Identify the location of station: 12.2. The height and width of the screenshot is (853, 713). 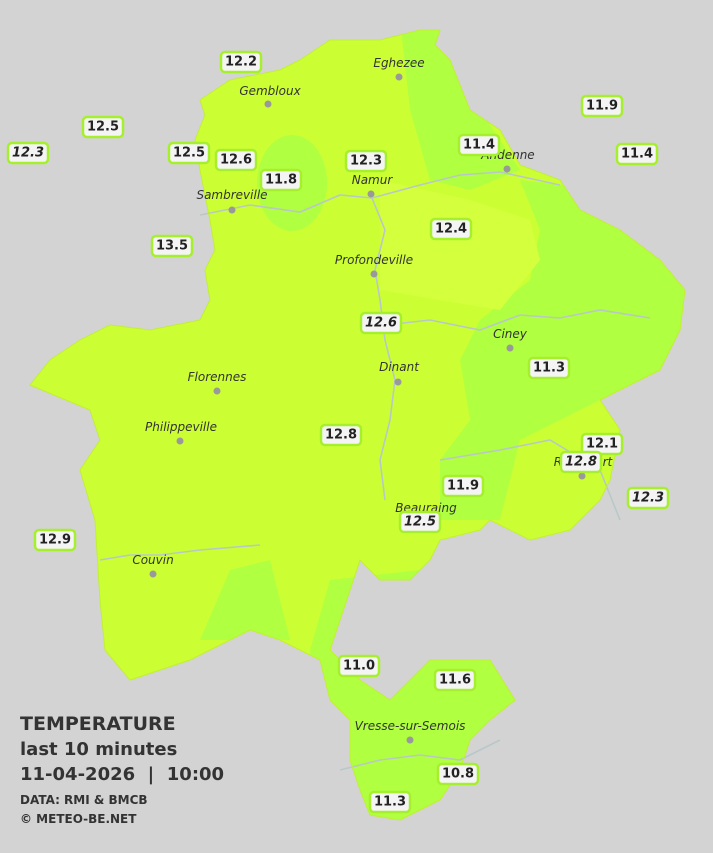
(241, 62).